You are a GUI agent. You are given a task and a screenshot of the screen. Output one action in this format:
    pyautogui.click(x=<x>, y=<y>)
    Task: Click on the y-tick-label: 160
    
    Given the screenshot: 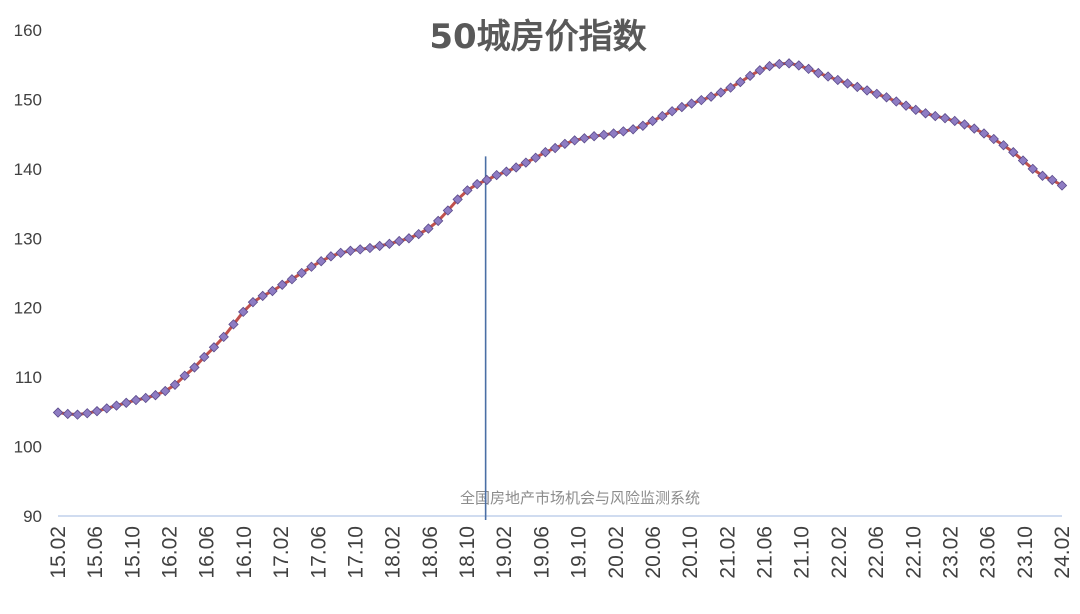 What is the action you would take?
    pyautogui.click(x=28, y=30)
    